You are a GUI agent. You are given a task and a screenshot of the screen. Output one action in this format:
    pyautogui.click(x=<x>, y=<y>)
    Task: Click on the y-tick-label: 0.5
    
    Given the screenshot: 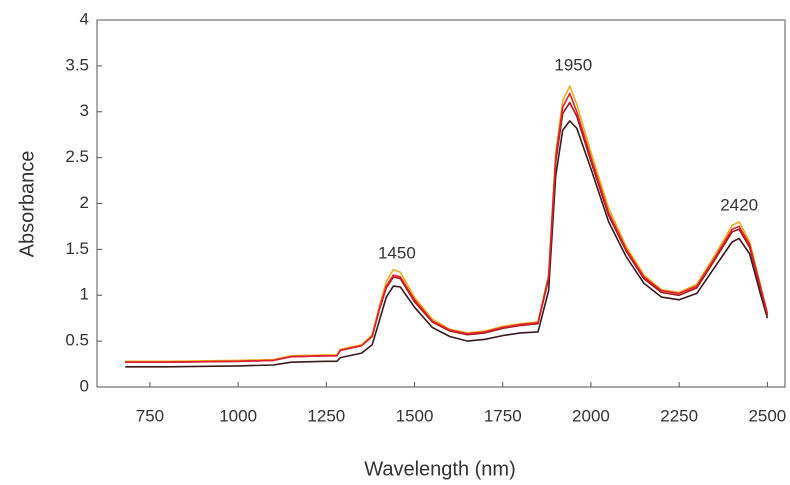 What is the action you would take?
    pyautogui.click(x=77, y=340)
    